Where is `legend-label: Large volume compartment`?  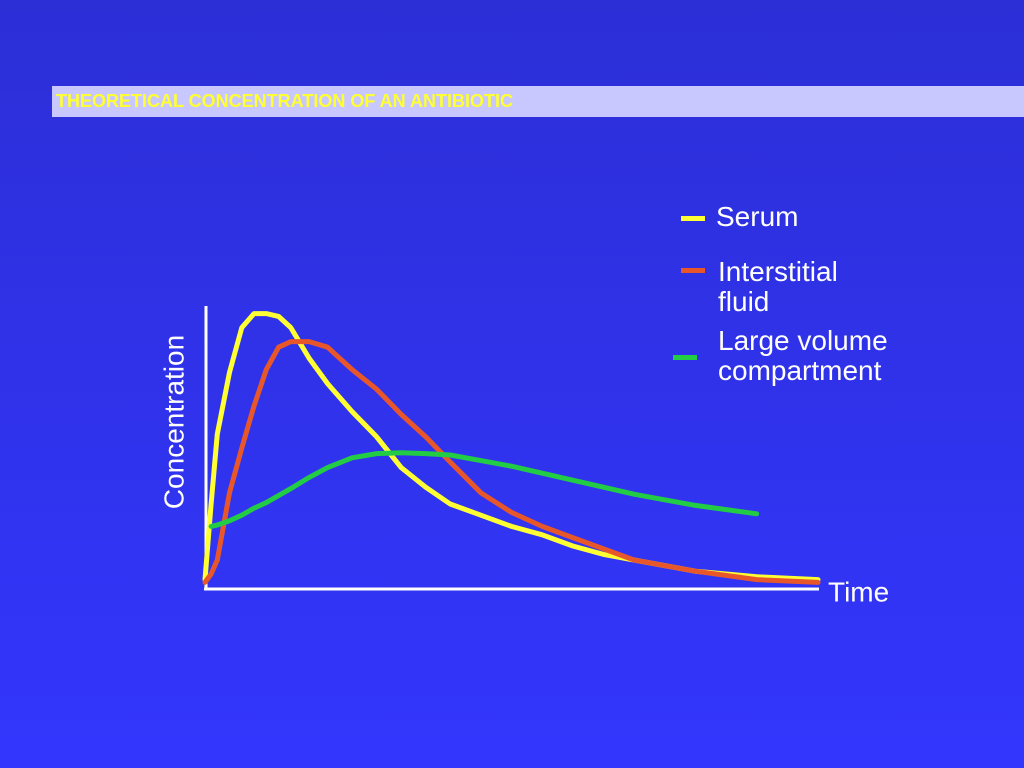
legend-label: Large volume compartment is located at coordinates (803, 355).